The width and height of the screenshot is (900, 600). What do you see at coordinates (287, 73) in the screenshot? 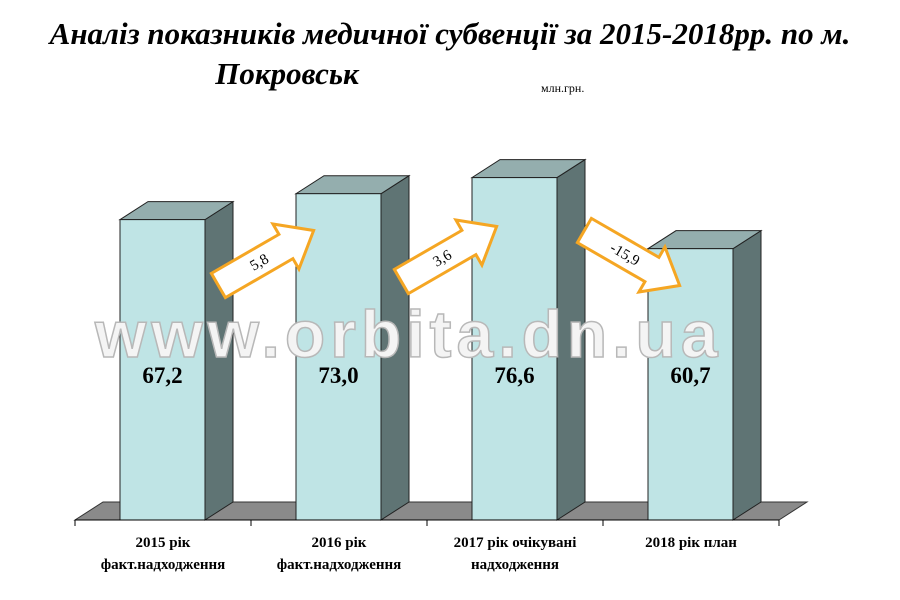
I see `chart-title-line2: Покровськ` at bounding box center [287, 73].